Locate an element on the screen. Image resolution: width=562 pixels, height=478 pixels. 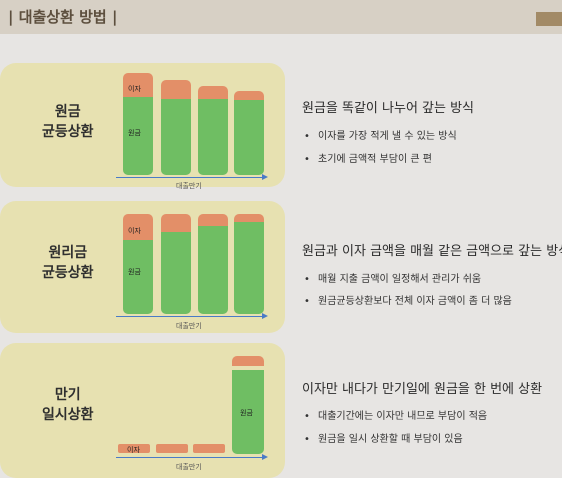
method-title: 이자만 내다가 만기일에 원금을 한 번에 상환 is located at coordinates (422, 389).